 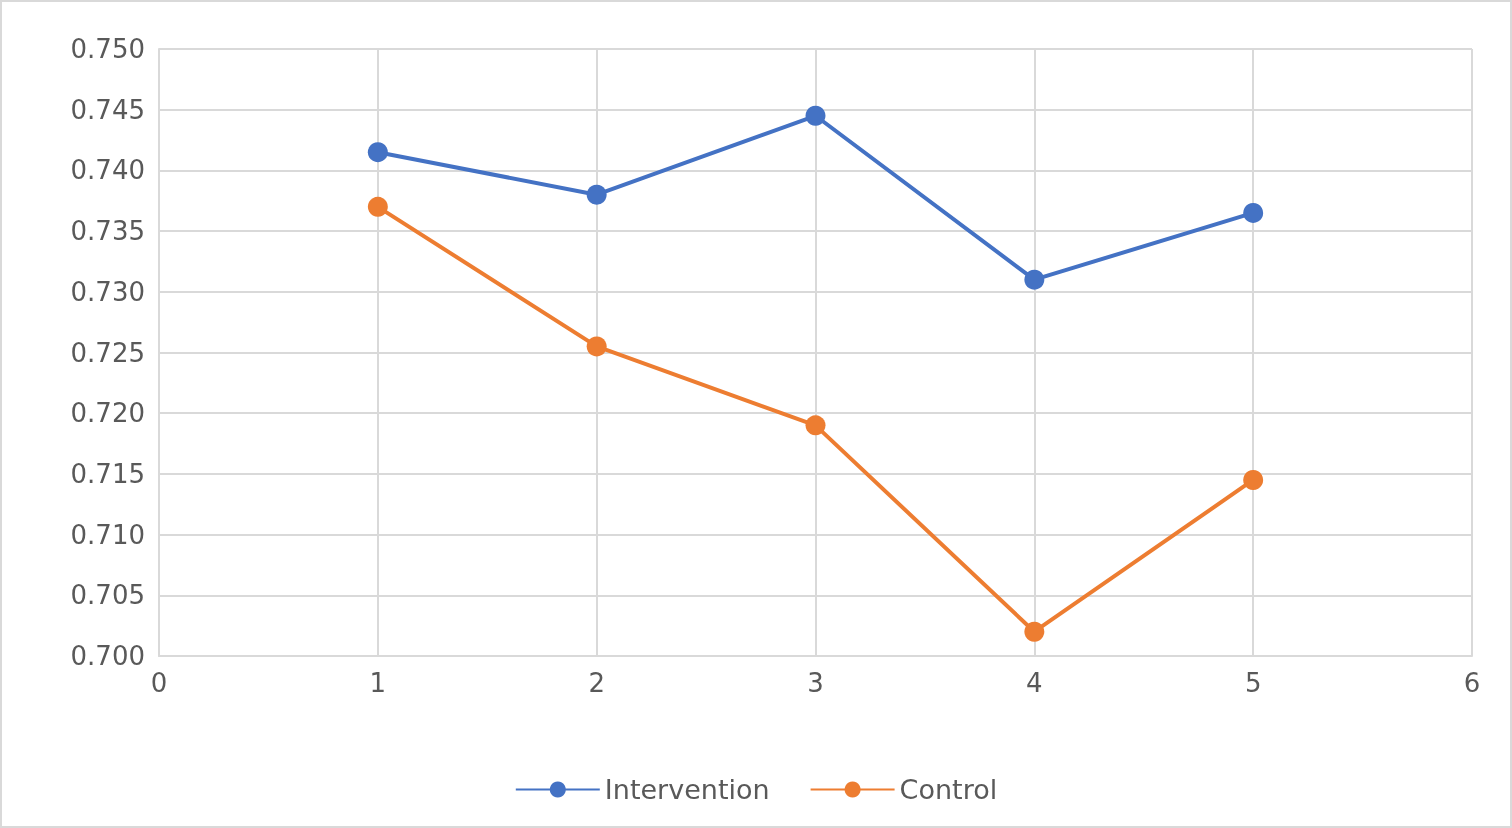 I want to click on x-tick-label: 2, so click(x=596, y=683).